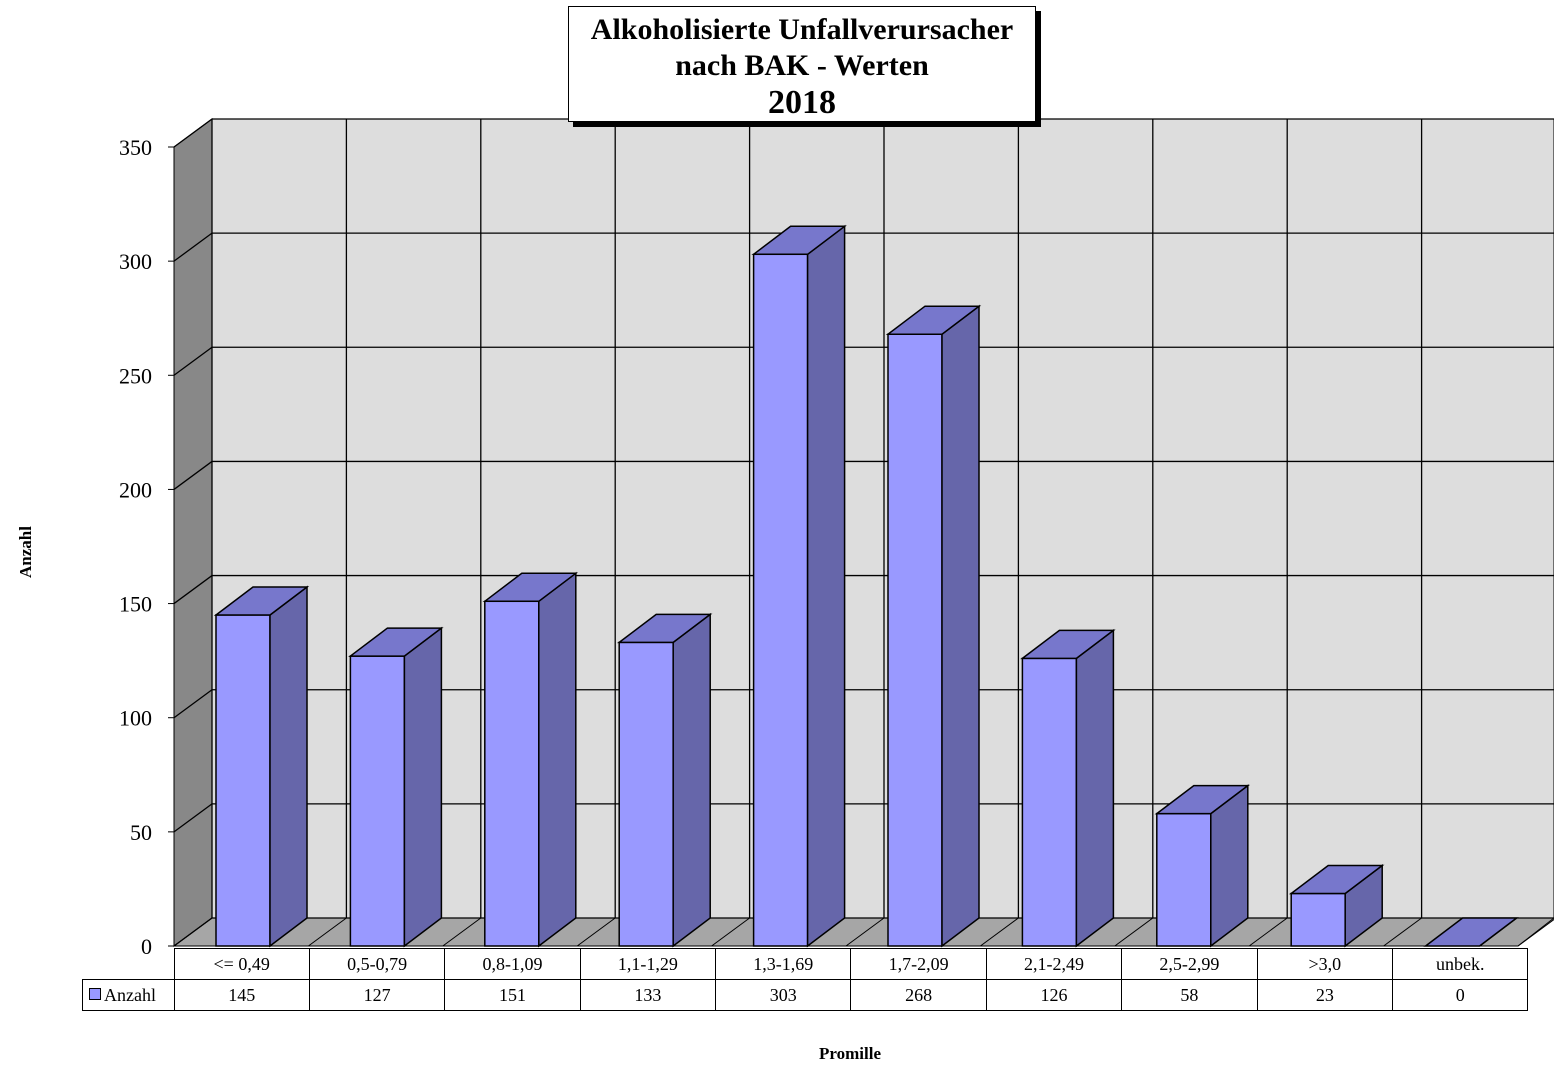 The image size is (1554, 1066). What do you see at coordinates (193, 532) in the screenshot?
I see `side-wall` at bounding box center [193, 532].